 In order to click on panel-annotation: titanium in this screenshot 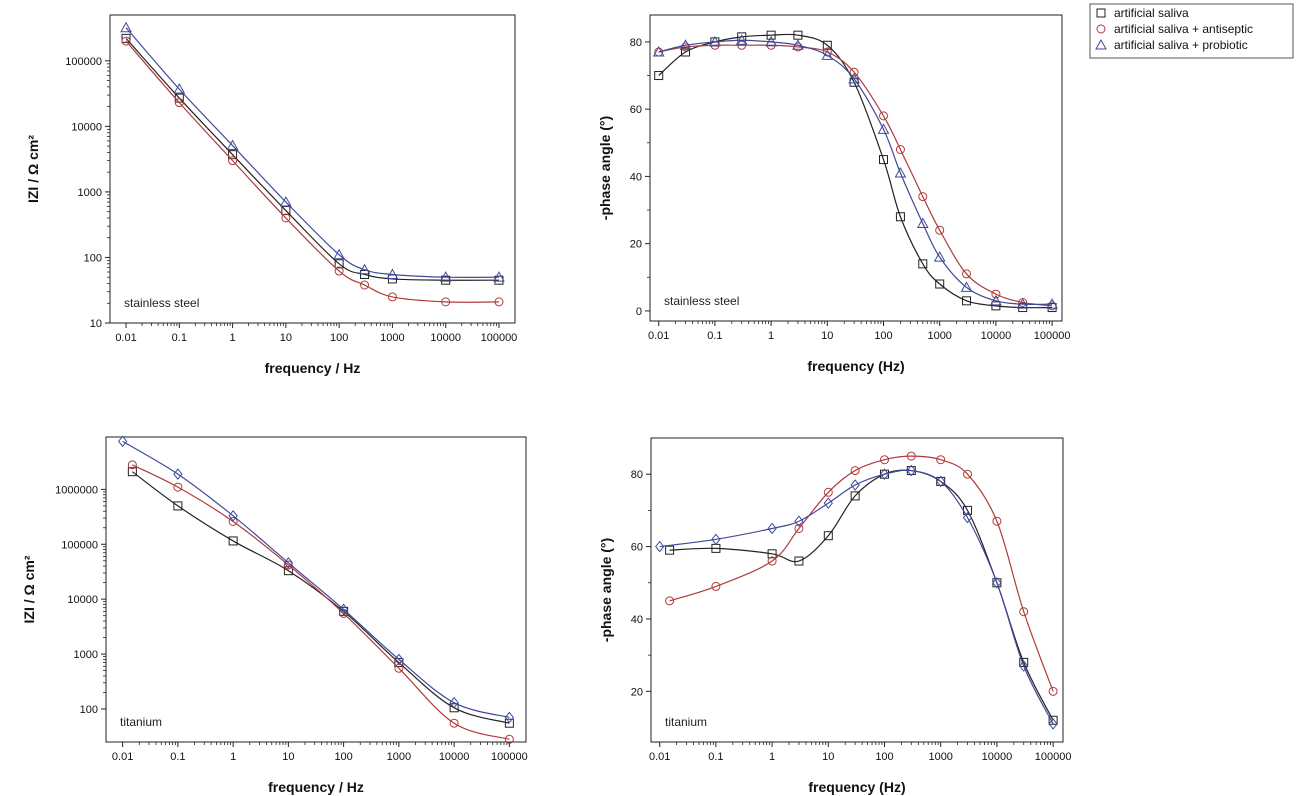, I will do `click(686, 722)`.